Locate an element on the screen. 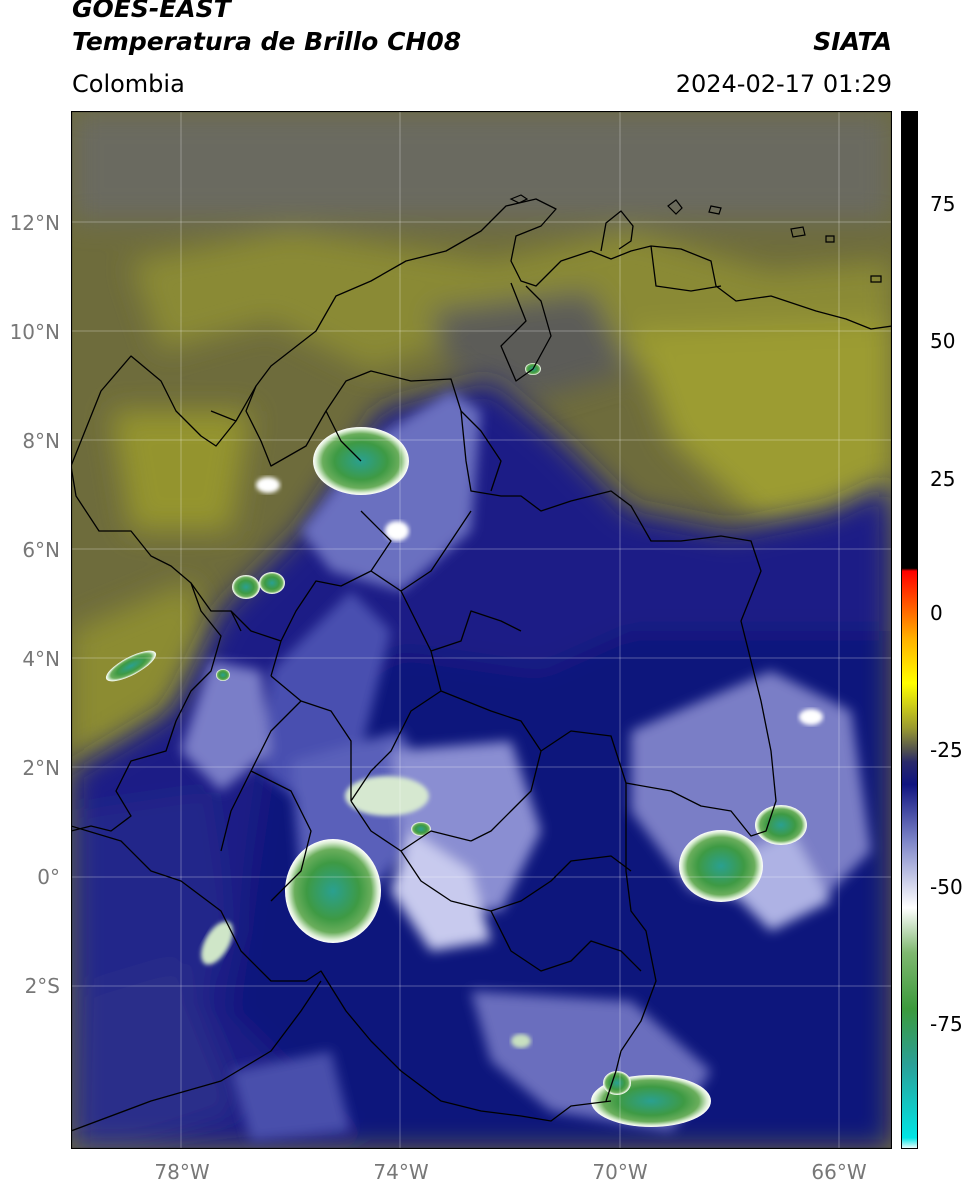 The width and height of the screenshot is (966, 1190). lon-label-66w: 66°W is located at coordinates (839, 1172).